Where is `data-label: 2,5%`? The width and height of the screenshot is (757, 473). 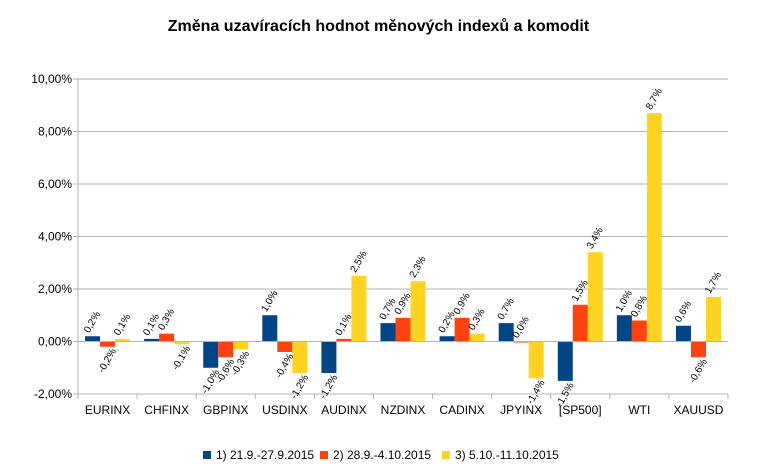 data-label: 2,5% is located at coordinates (359, 261).